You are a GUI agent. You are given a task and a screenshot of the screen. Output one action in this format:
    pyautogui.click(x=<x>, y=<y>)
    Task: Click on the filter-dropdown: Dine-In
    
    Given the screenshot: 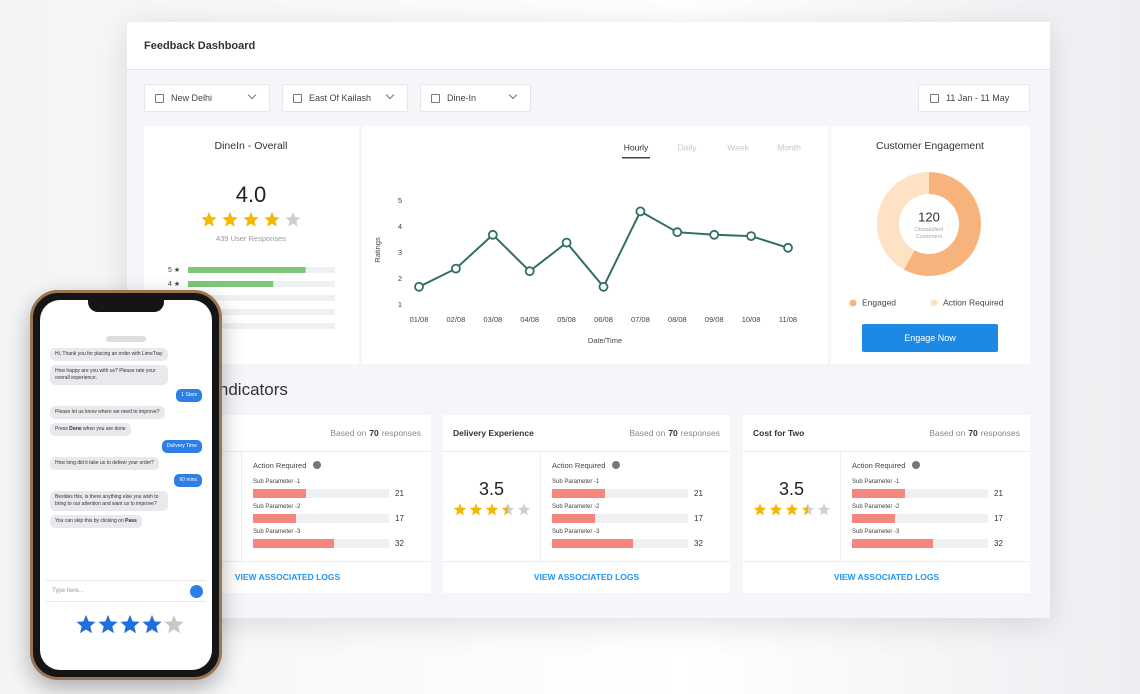 What is the action you would take?
    pyautogui.click(x=475, y=98)
    